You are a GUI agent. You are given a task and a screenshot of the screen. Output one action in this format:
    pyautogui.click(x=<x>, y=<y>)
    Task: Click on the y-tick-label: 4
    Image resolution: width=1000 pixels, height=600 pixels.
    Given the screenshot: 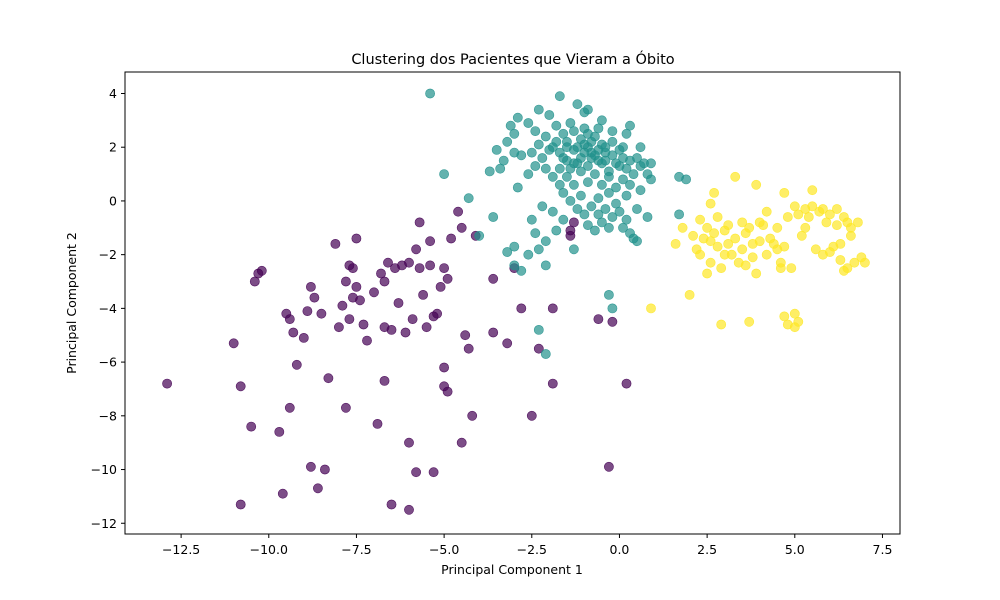 What is the action you would take?
    pyautogui.click(x=113, y=93)
    